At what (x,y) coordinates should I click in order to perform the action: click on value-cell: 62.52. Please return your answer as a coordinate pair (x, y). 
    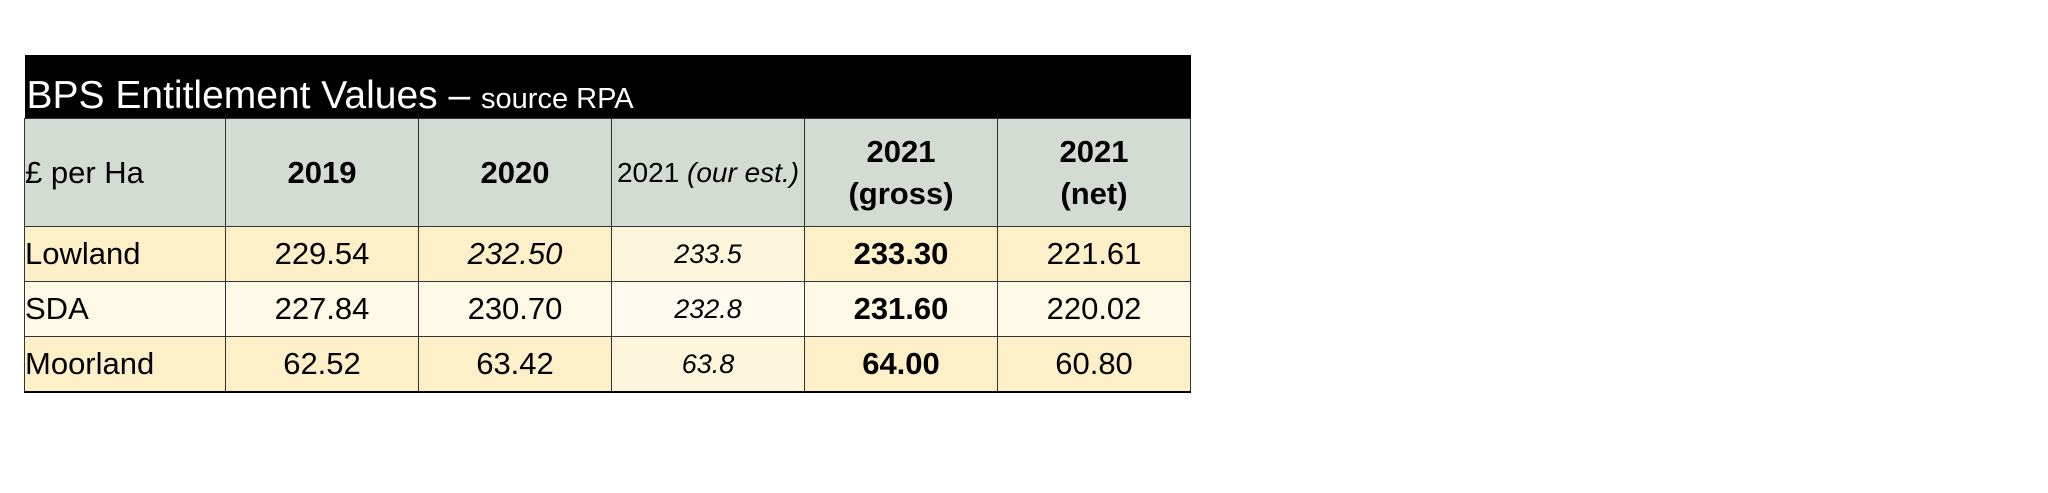
    Looking at the image, I should click on (322, 364).